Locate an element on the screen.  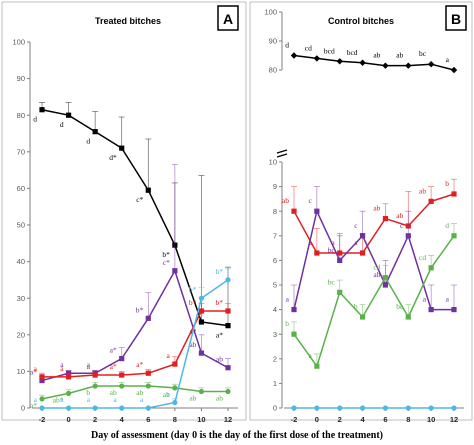
y-tick-label: 60 is located at coordinates (21, 188).